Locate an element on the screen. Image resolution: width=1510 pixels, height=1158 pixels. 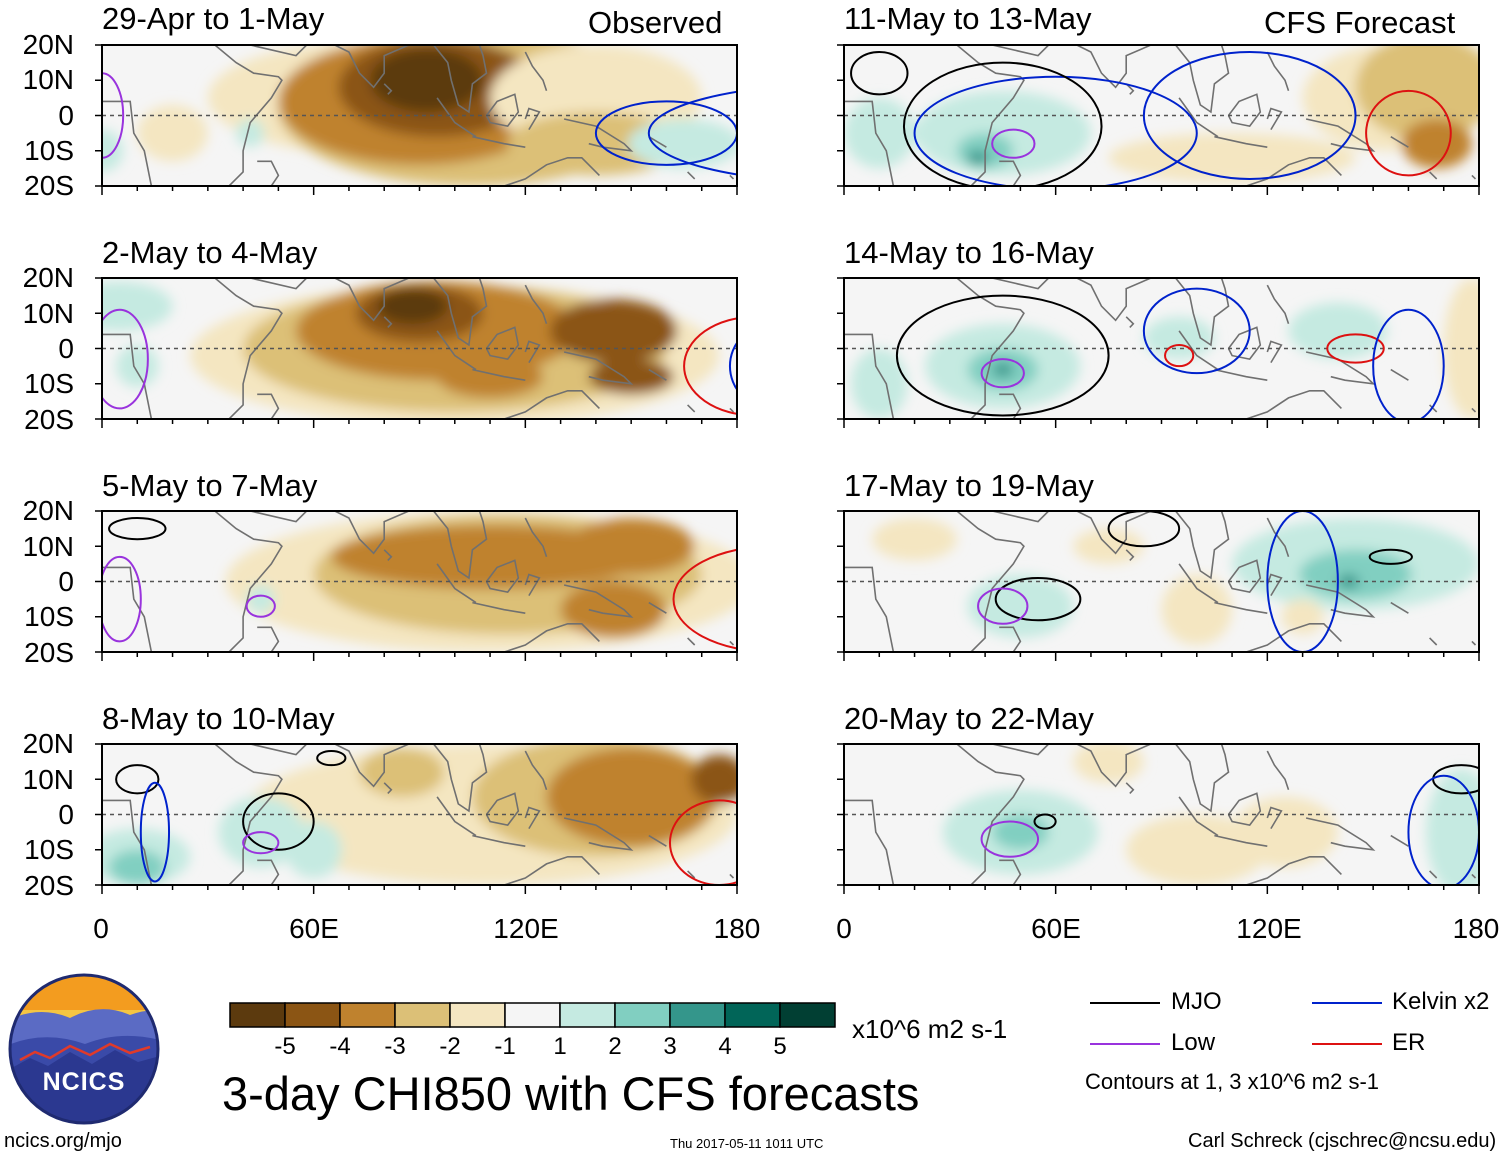
legend-label-kelvin: Kelvin x2 is located at coordinates (1441, 1001).